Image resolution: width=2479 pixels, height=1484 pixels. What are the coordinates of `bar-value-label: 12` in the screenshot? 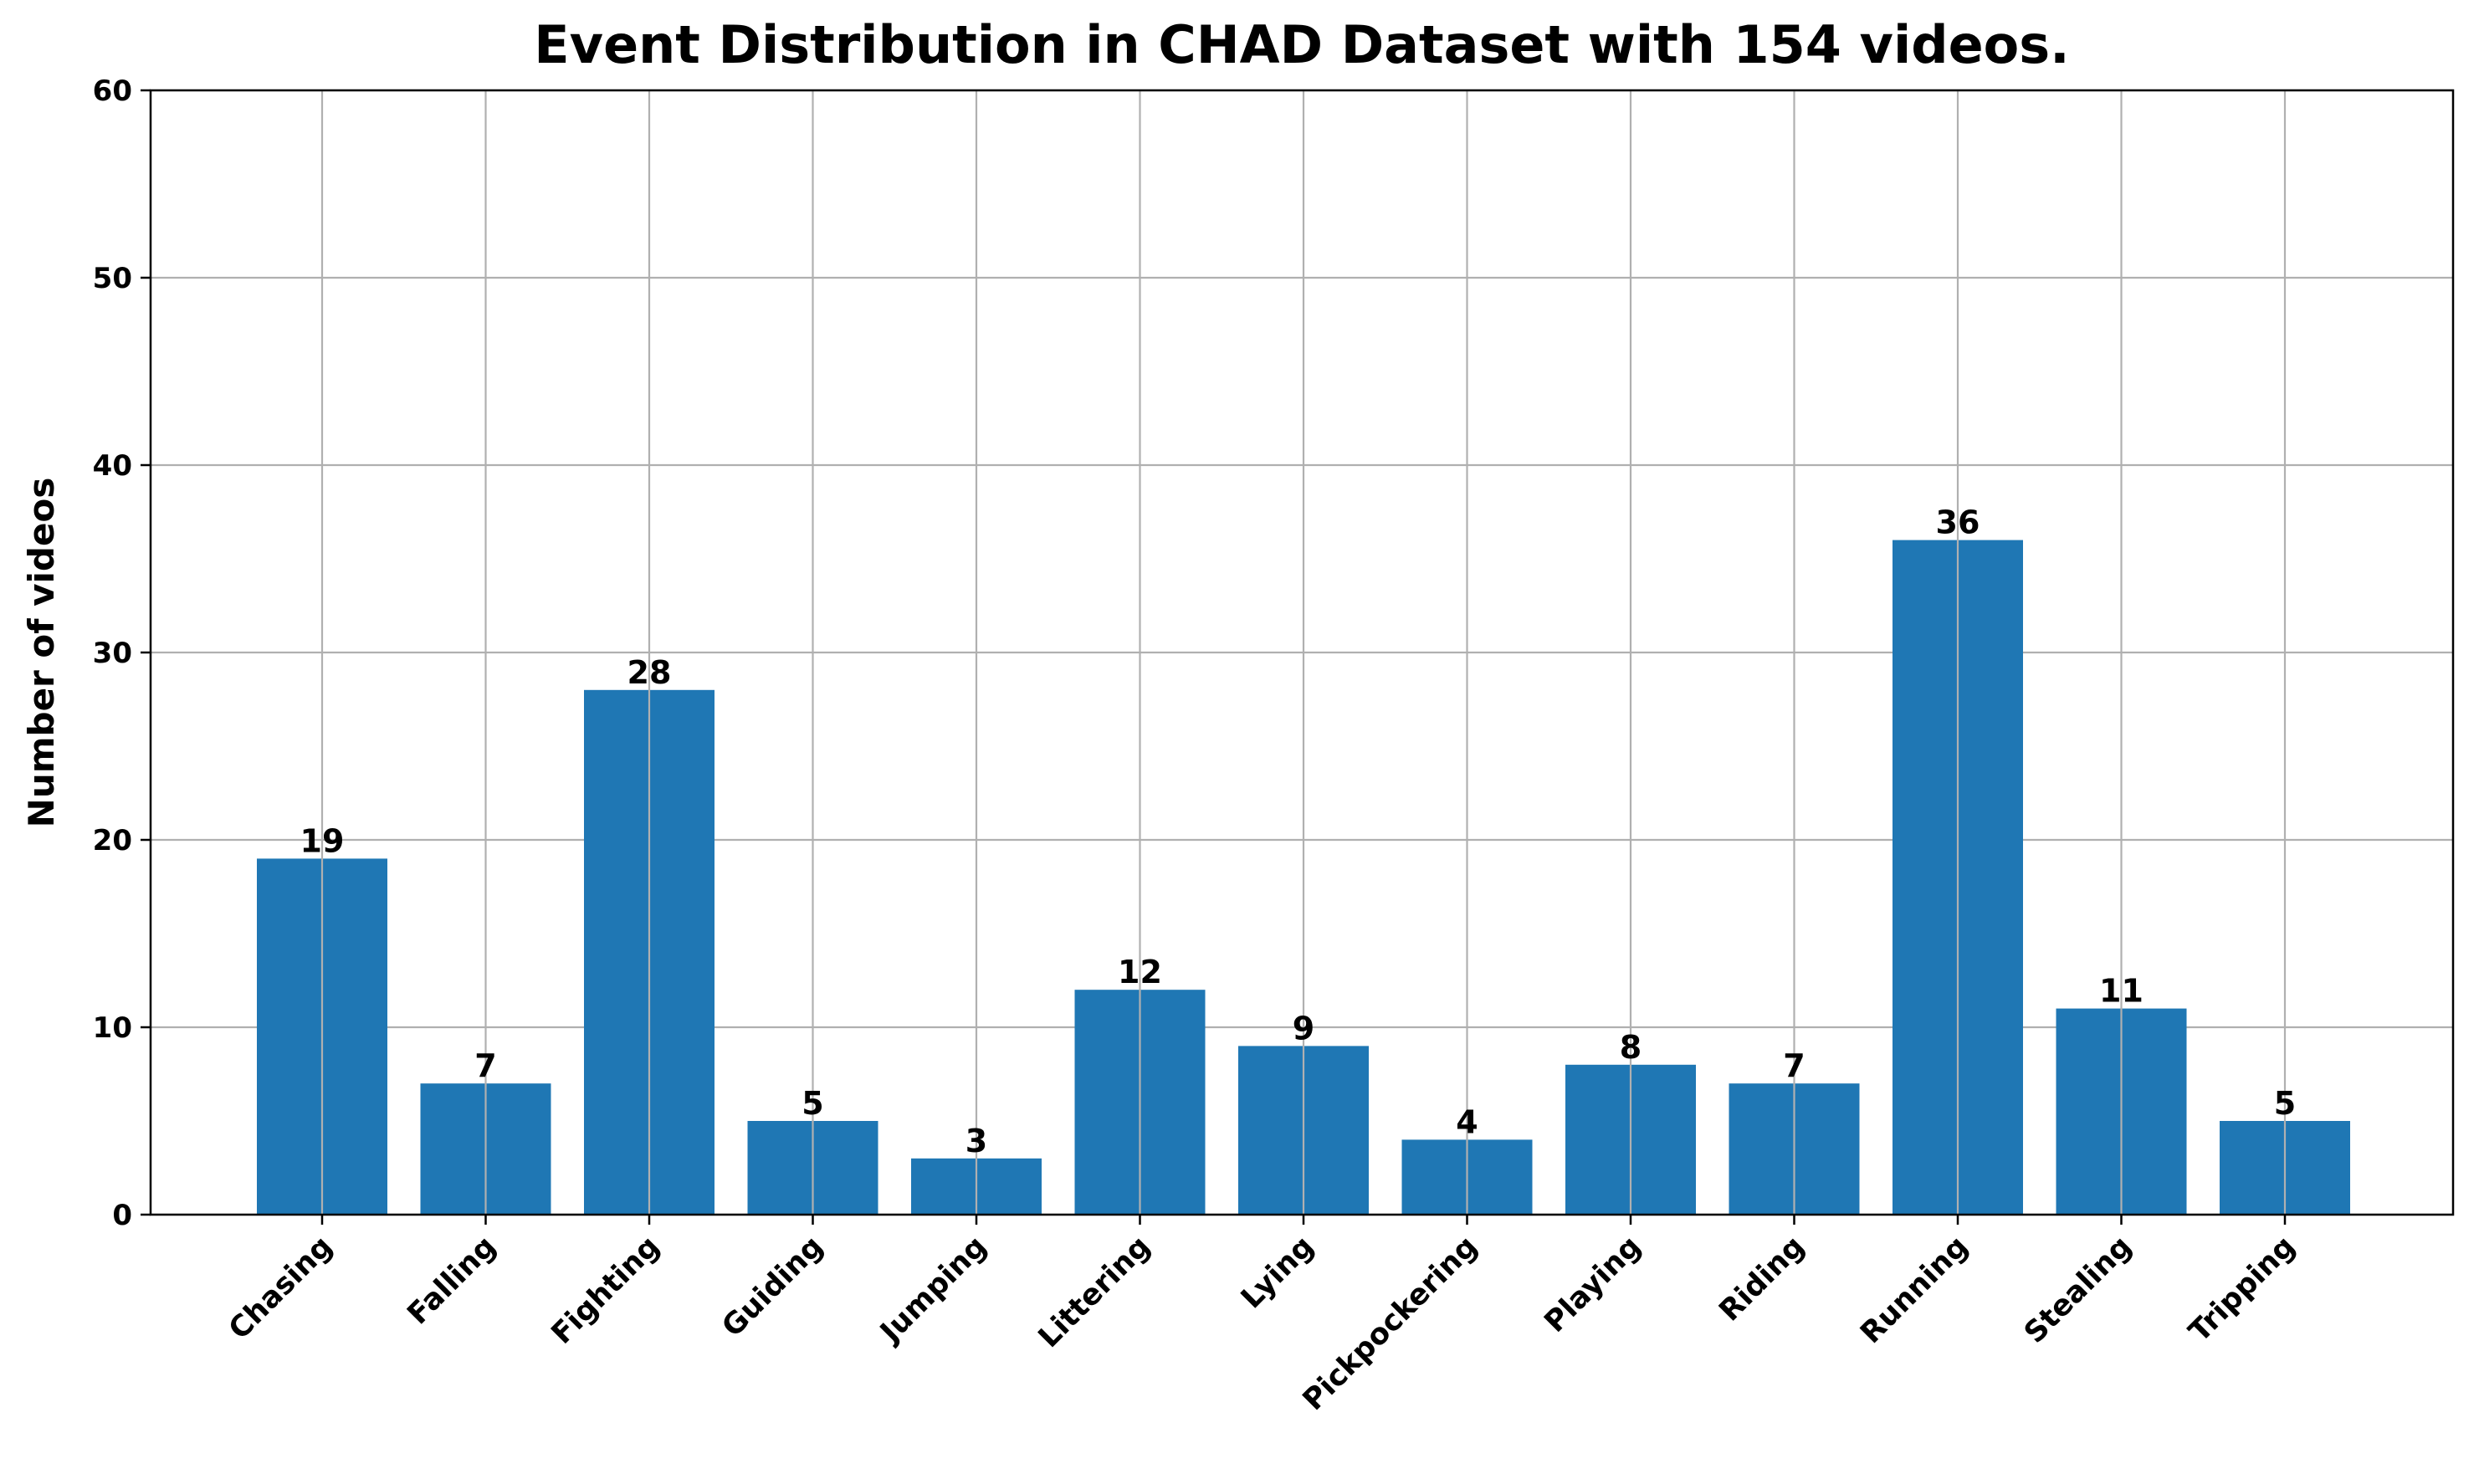 It's located at (1140, 972).